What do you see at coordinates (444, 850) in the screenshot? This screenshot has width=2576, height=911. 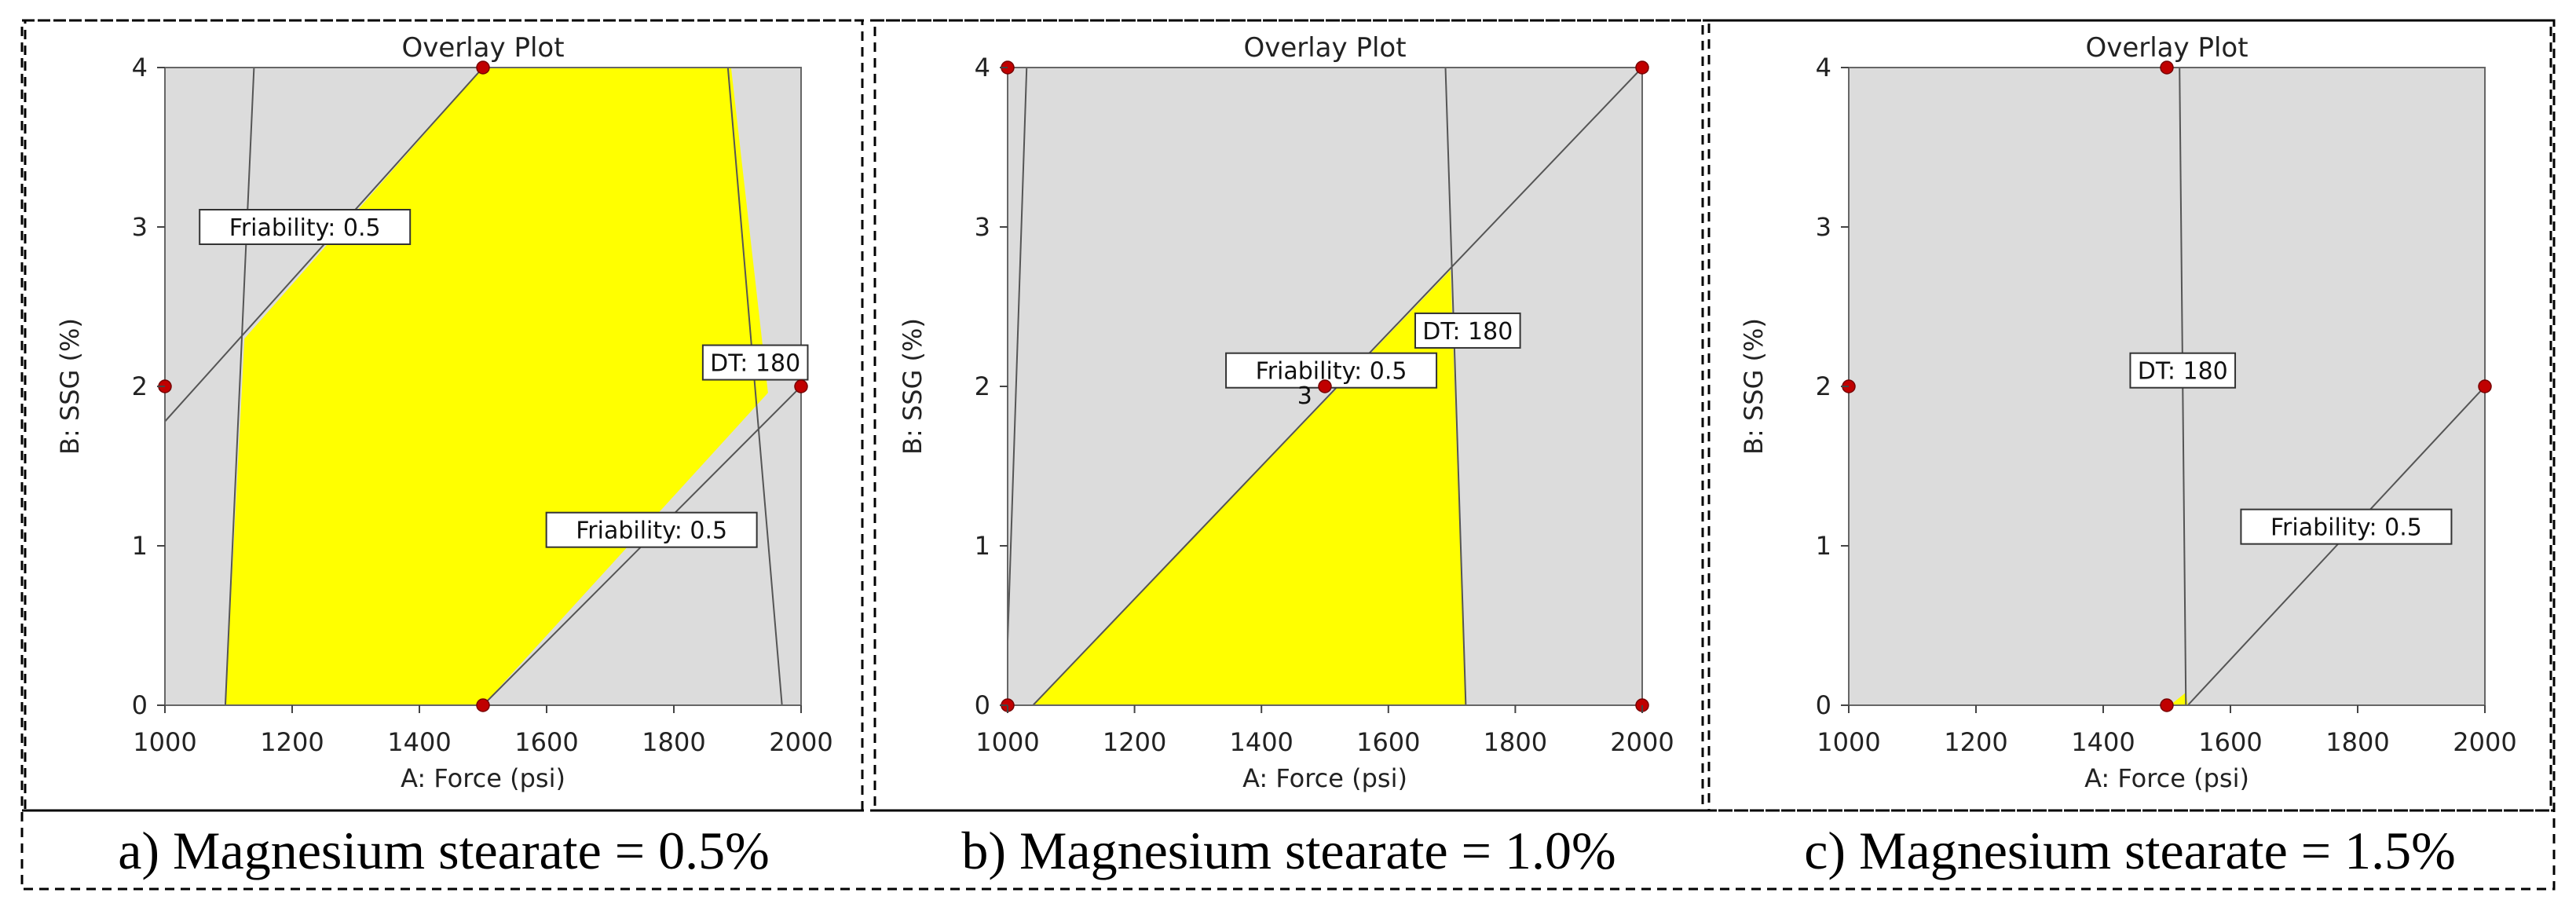 I see `panel-caption: a) Magnesium stearate = 0.5%` at bounding box center [444, 850].